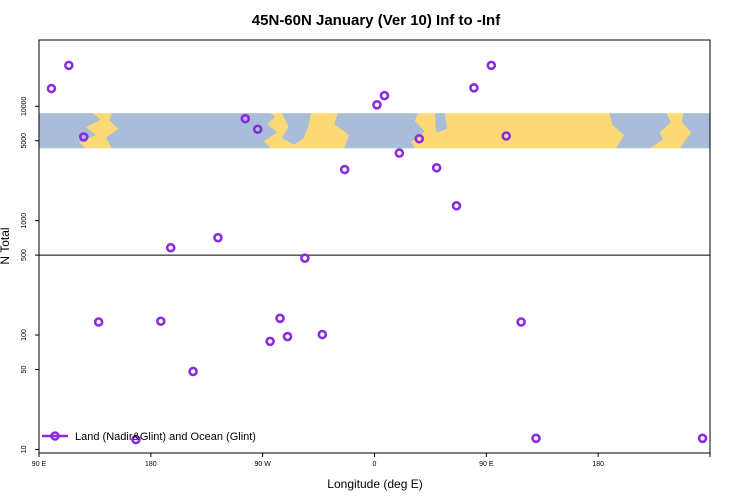  I want to click on y-tick-label: 100, so click(24, 335).